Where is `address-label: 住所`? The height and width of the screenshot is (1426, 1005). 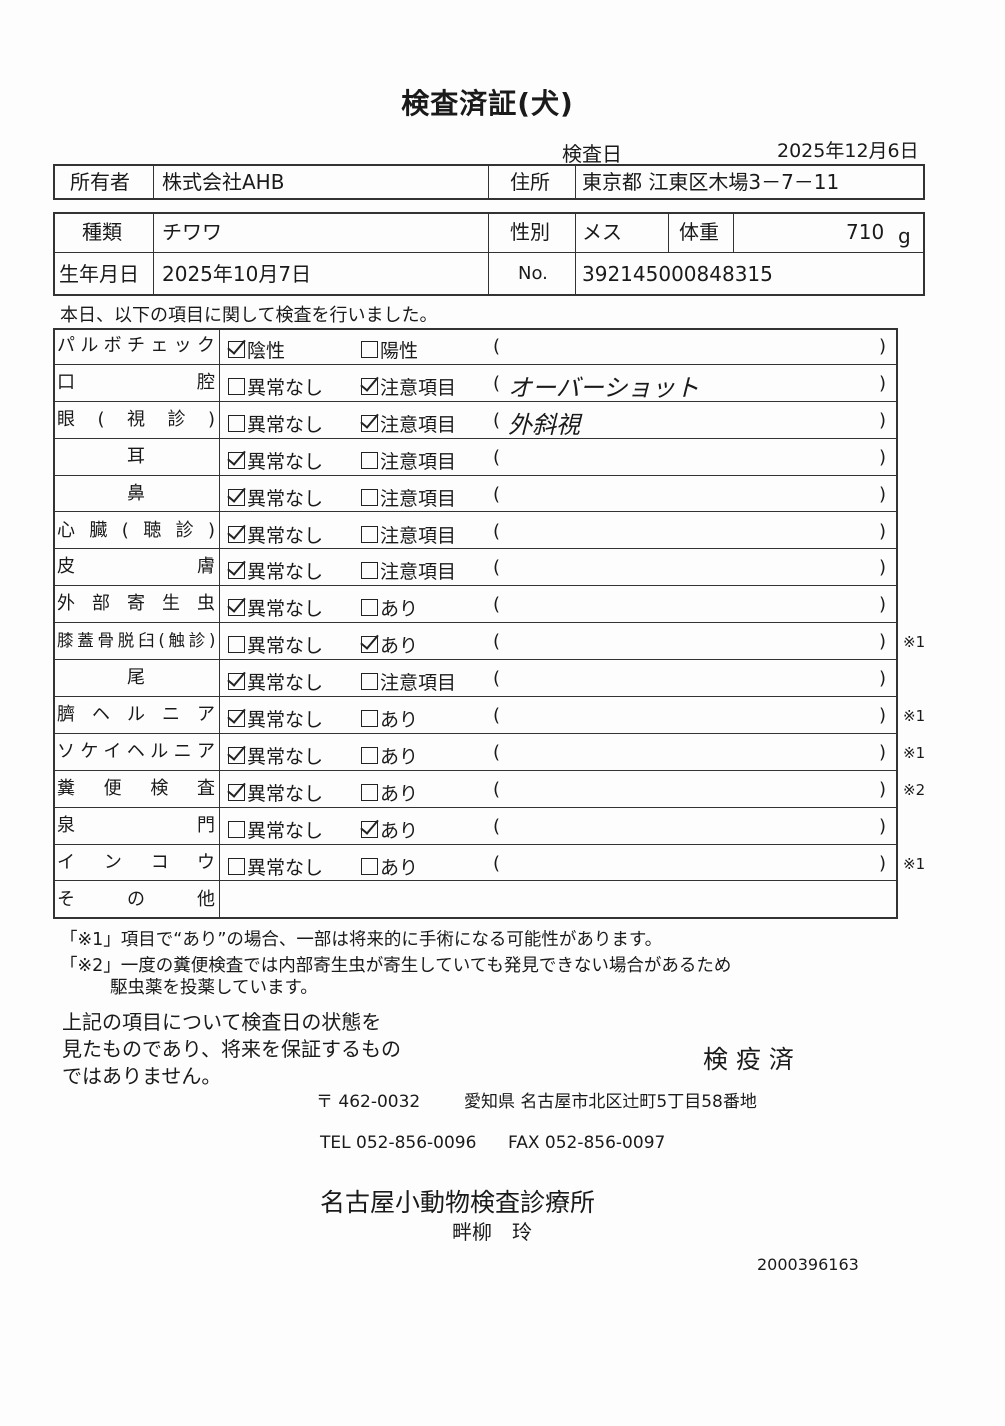
address-label: 住所 is located at coordinates (530, 182).